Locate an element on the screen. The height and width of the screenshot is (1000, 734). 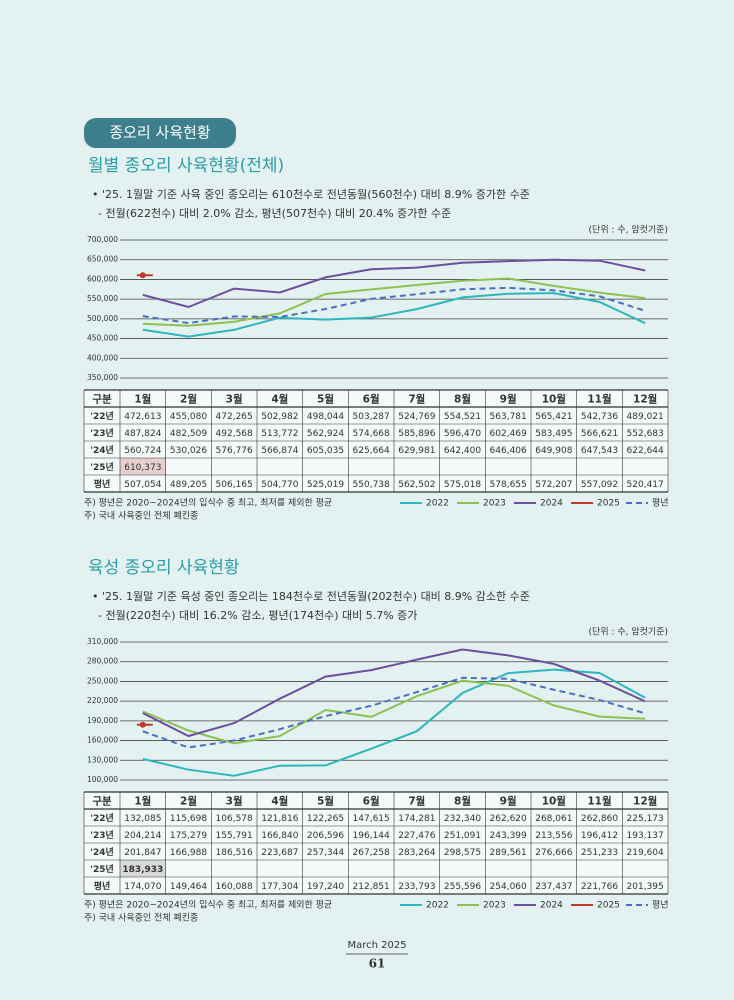
table-cell: 122,265 is located at coordinates (325, 819).